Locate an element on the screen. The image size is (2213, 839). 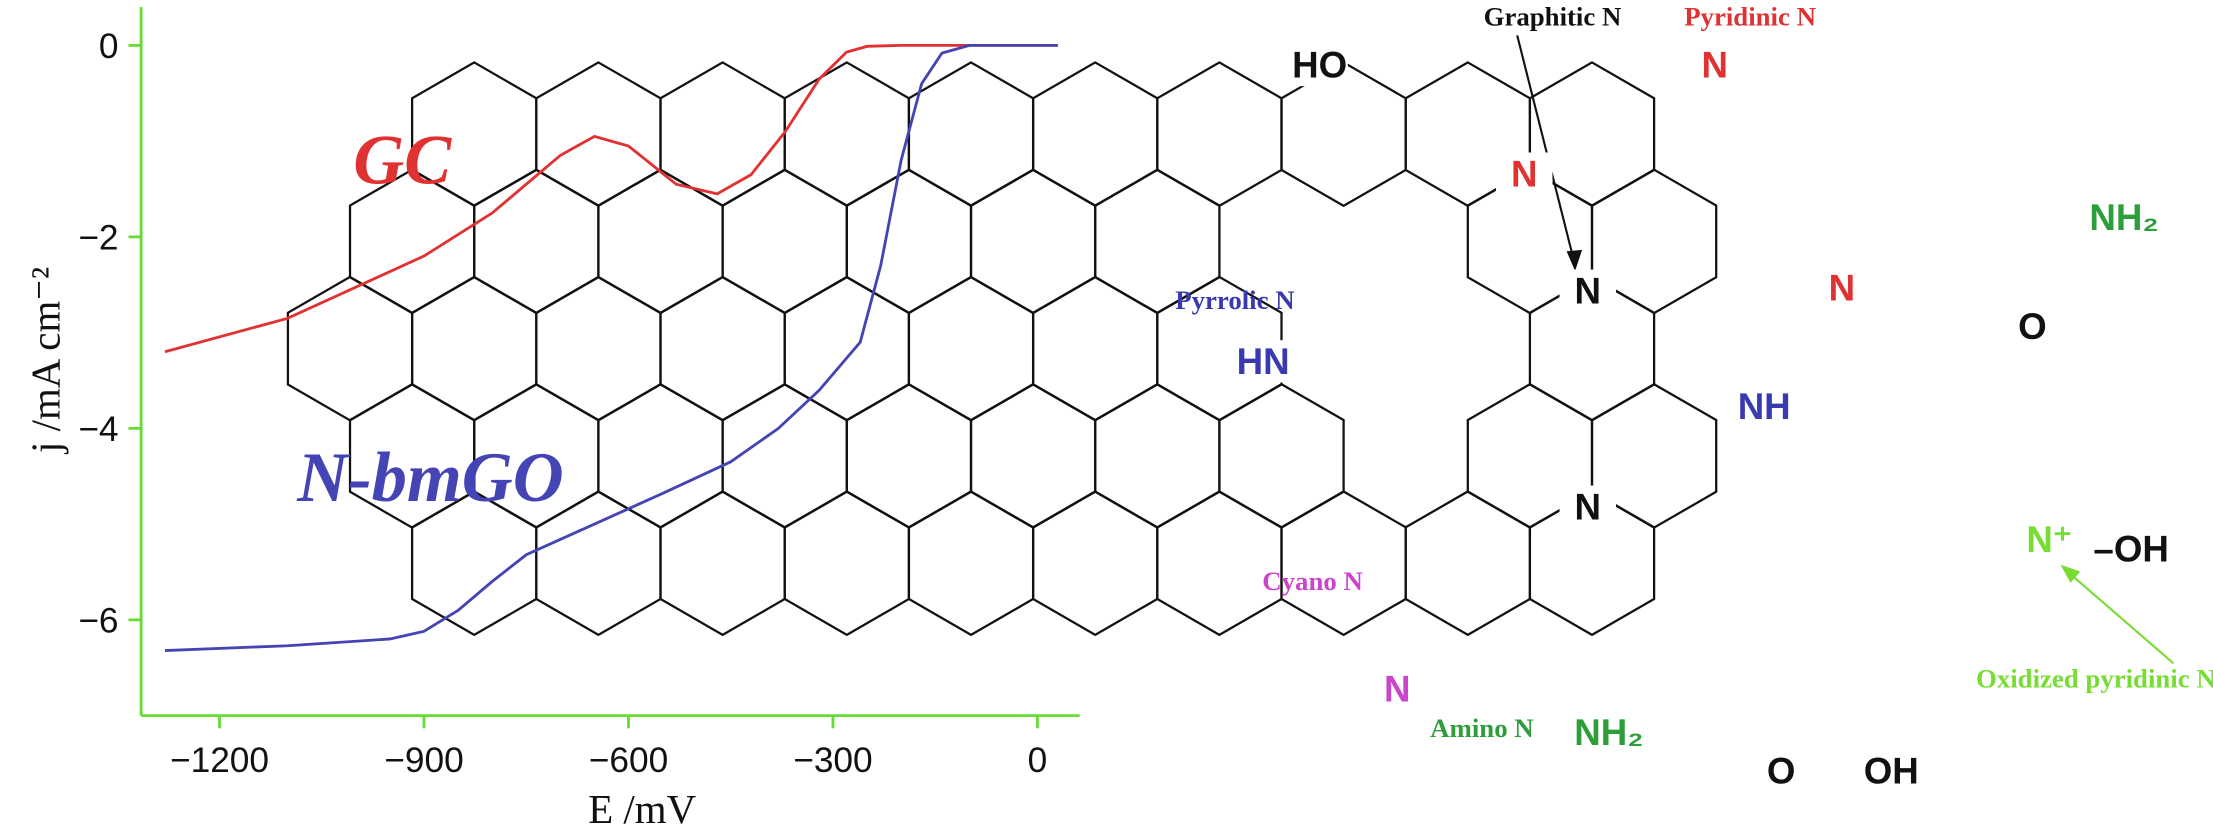
series-label: N-bmGO is located at coordinates (429, 478).